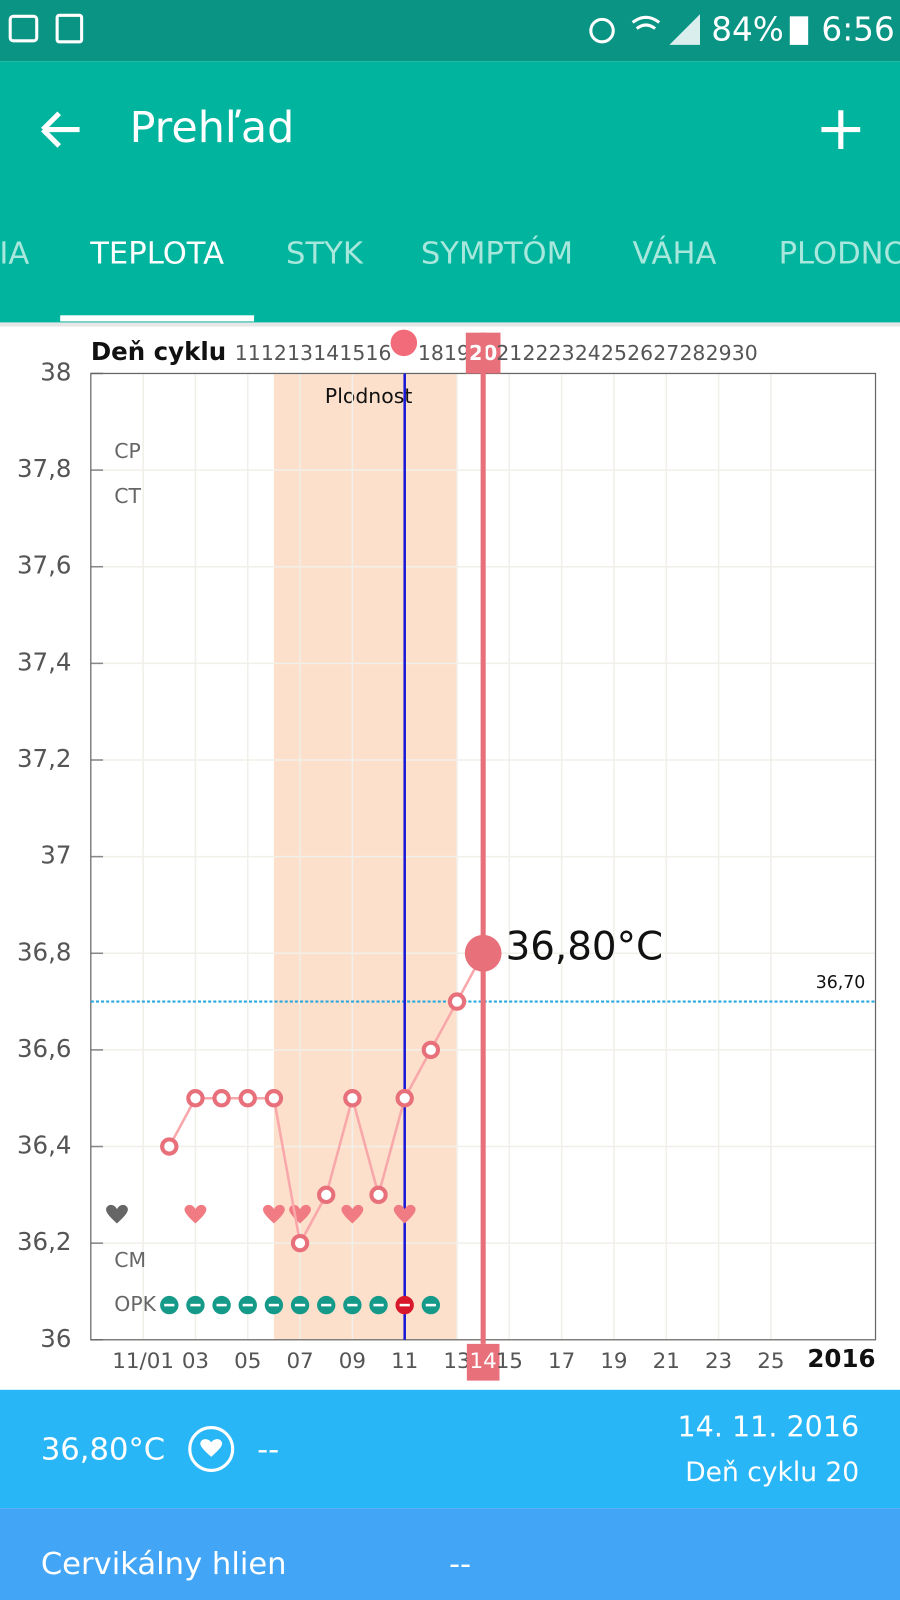  Describe the element at coordinates (561, 1361) in the screenshot. I see `x-tick-label: 17` at that location.